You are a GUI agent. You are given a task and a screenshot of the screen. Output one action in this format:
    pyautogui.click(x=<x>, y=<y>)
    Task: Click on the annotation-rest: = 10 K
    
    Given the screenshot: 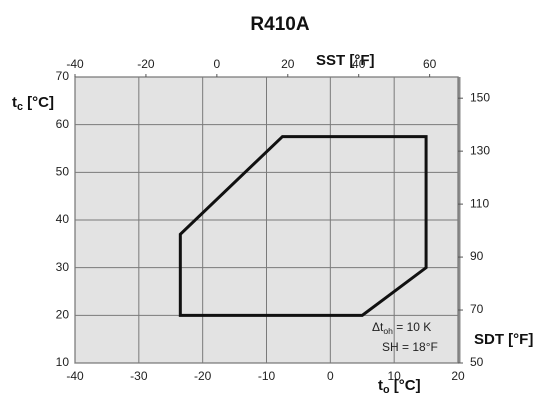 What is the action you would take?
    pyautogui.click(x=412, y=327)
    